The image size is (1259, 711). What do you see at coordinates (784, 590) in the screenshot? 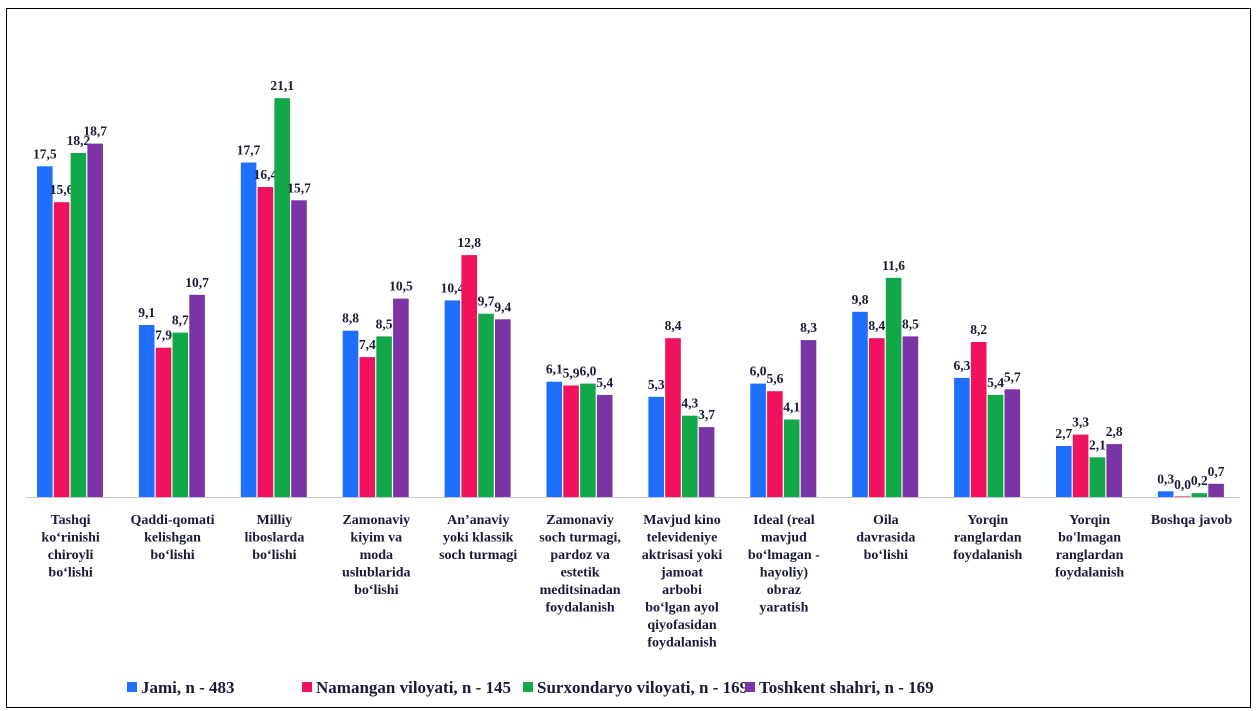
I see `category-label: obraz` at bounding box center [784, 590].